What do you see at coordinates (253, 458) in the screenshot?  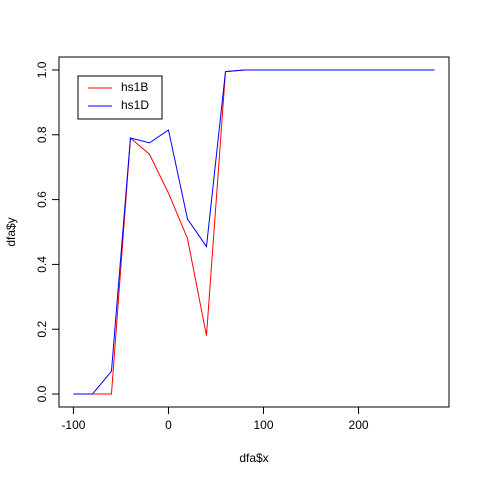 I see `x-axis-label: dfa$x` at bounding box center [253, 458].